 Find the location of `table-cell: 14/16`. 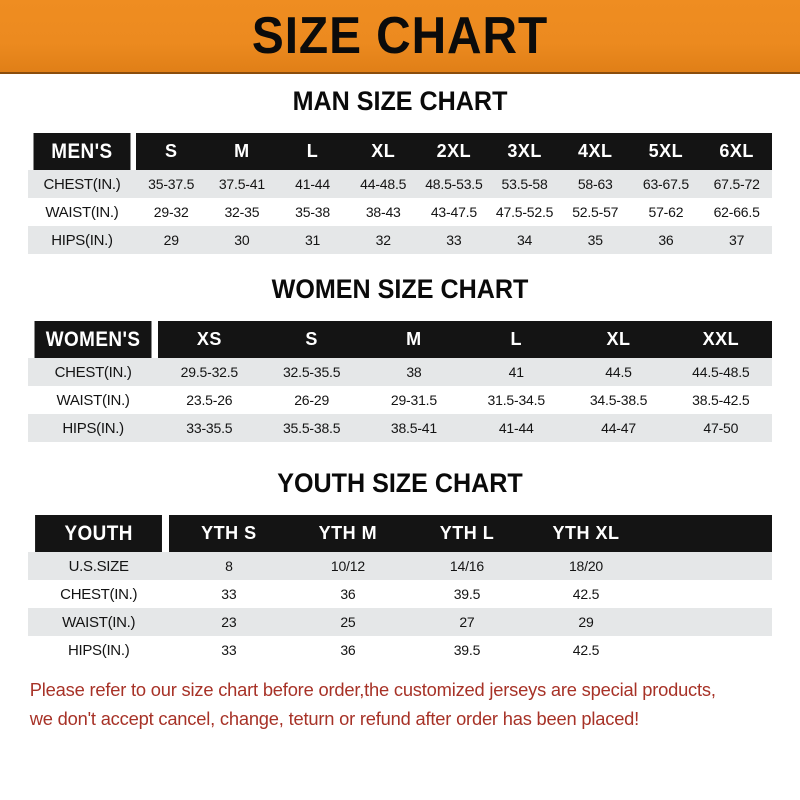

table-cell: 14/16 is located at coordinates (467, 566).